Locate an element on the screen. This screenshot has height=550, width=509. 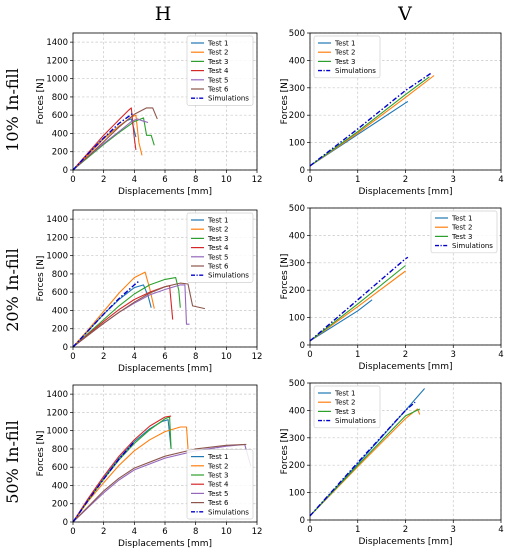
y-tick-label: 500 is located at coordinates (297, 384).